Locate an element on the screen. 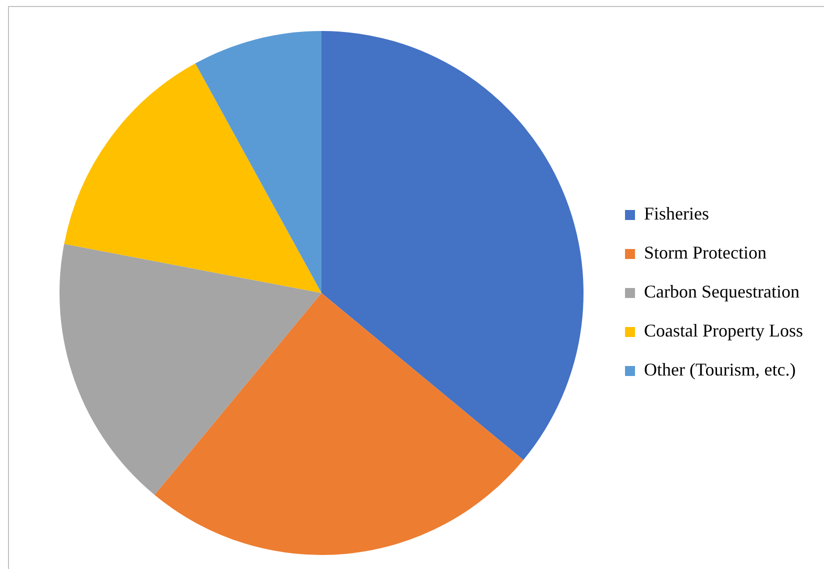 This screenshot has width=824, height=569. legend-label: Coastal Property Loss is located at coordinates (724, 330).